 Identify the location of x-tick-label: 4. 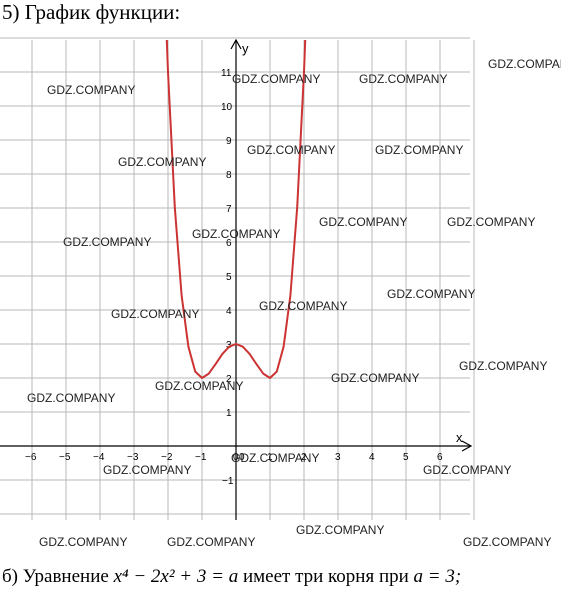
(372, 457).